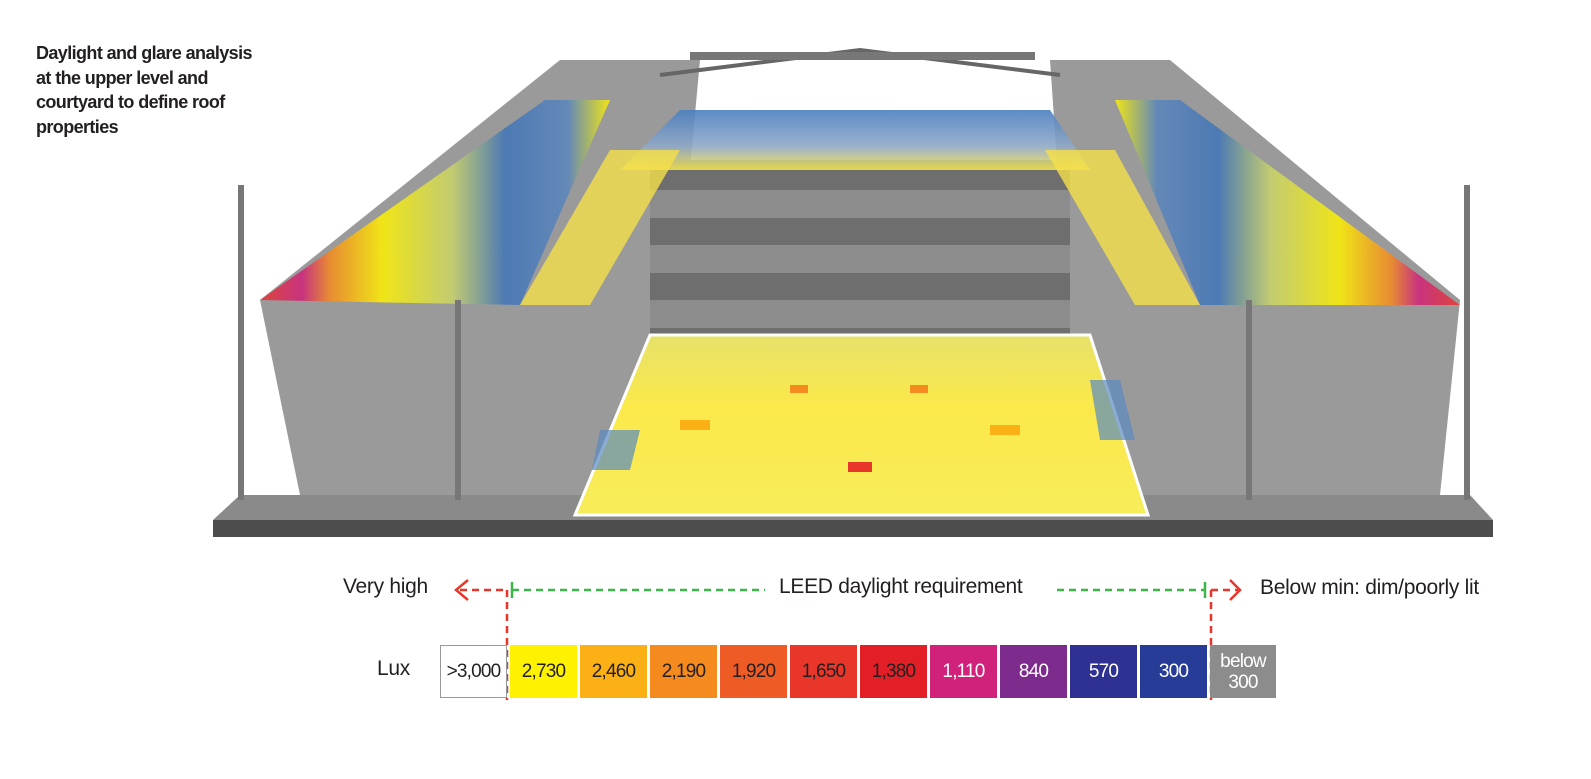 The image size is (1591, 779). Describe the element at coordinates (543, 671) in the screenshot. I see `scale-cell: 2,730` at that location.